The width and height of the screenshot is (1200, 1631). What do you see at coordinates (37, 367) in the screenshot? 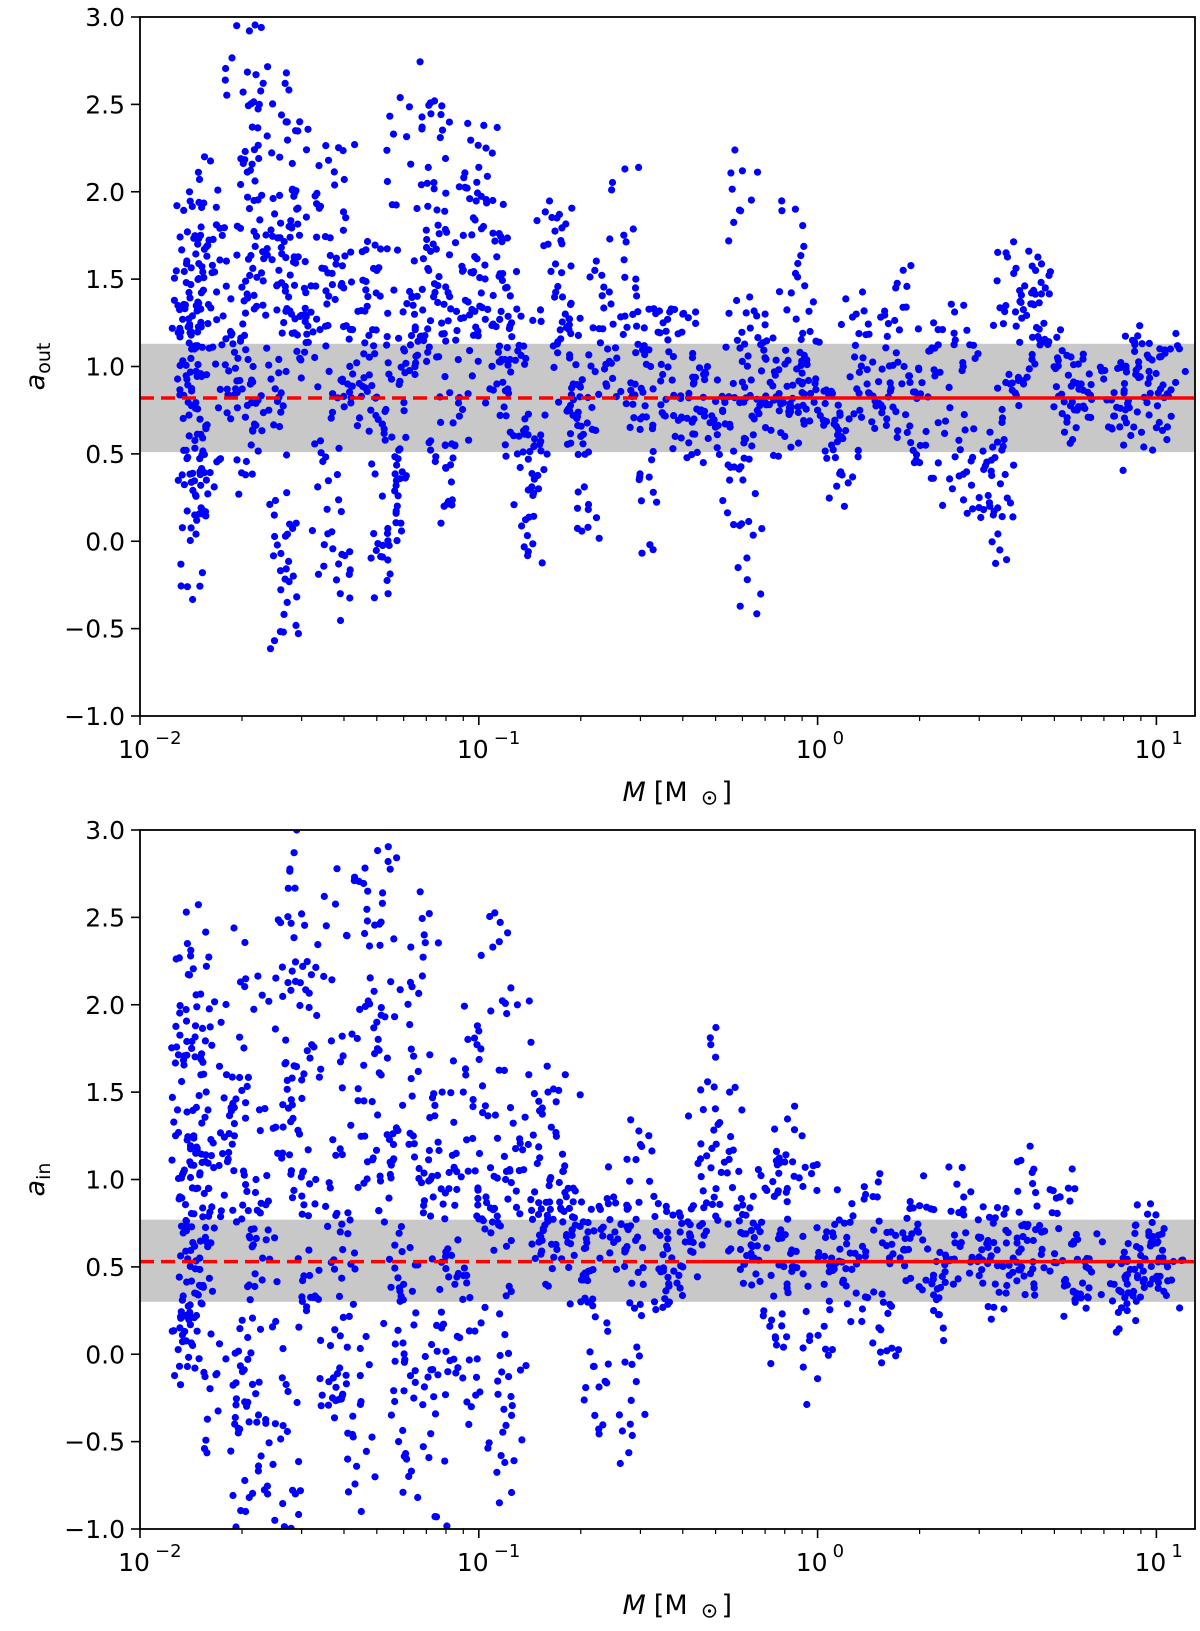
I see `y-axis-label: aout` at bounding box center [37, 367].